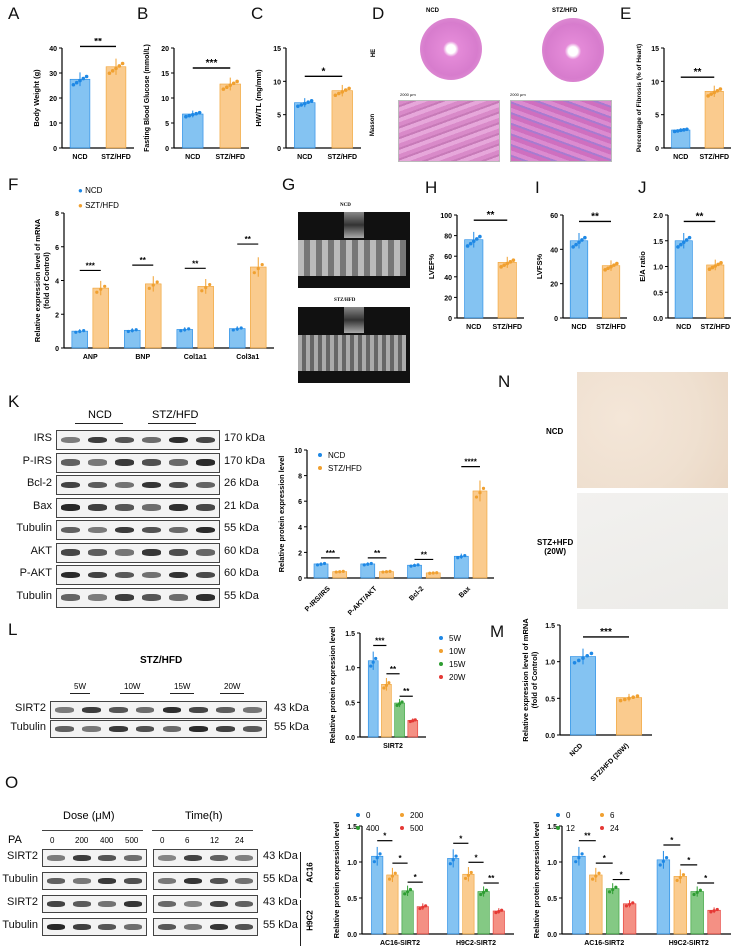  What do you see at coordinates (565, 11) in the screenshot?
I see `d-stz-label: STZ/HFD` at bounding box center [565, 11].